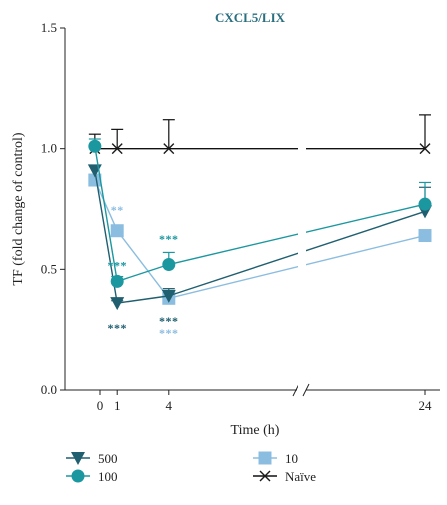  Describe the element at coordinates (169, 405) in the screenshot. I see `x-tick-label: 4` at that location.